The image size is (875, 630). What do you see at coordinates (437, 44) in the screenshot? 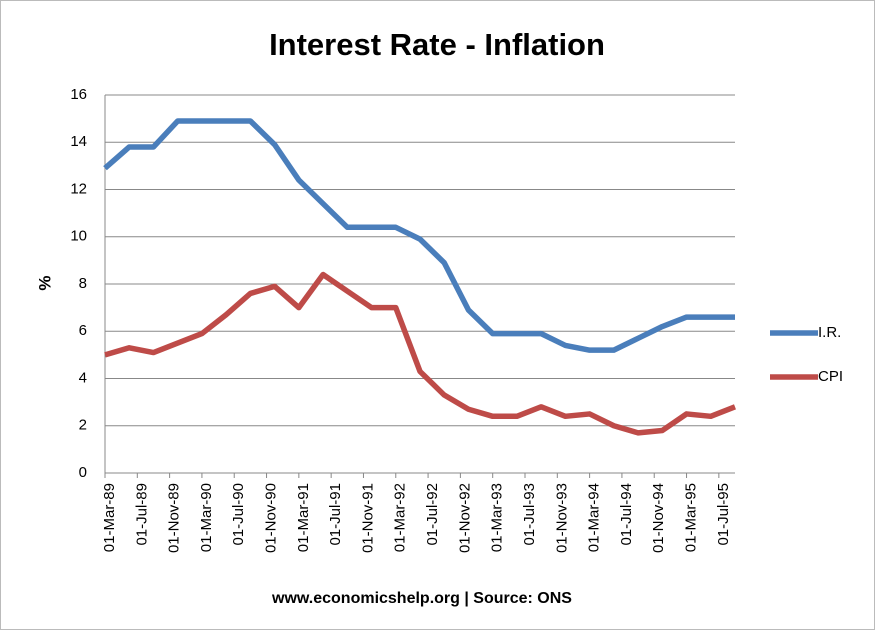
I see `chart-title: Interest Rate - Inflation` at bounding box center [437, 44].